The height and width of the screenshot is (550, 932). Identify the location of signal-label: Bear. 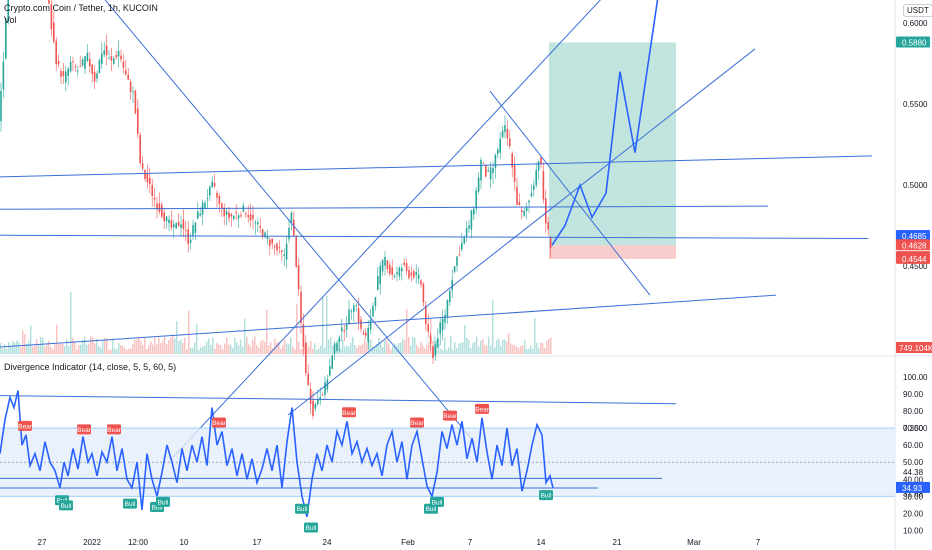
(417, 423).